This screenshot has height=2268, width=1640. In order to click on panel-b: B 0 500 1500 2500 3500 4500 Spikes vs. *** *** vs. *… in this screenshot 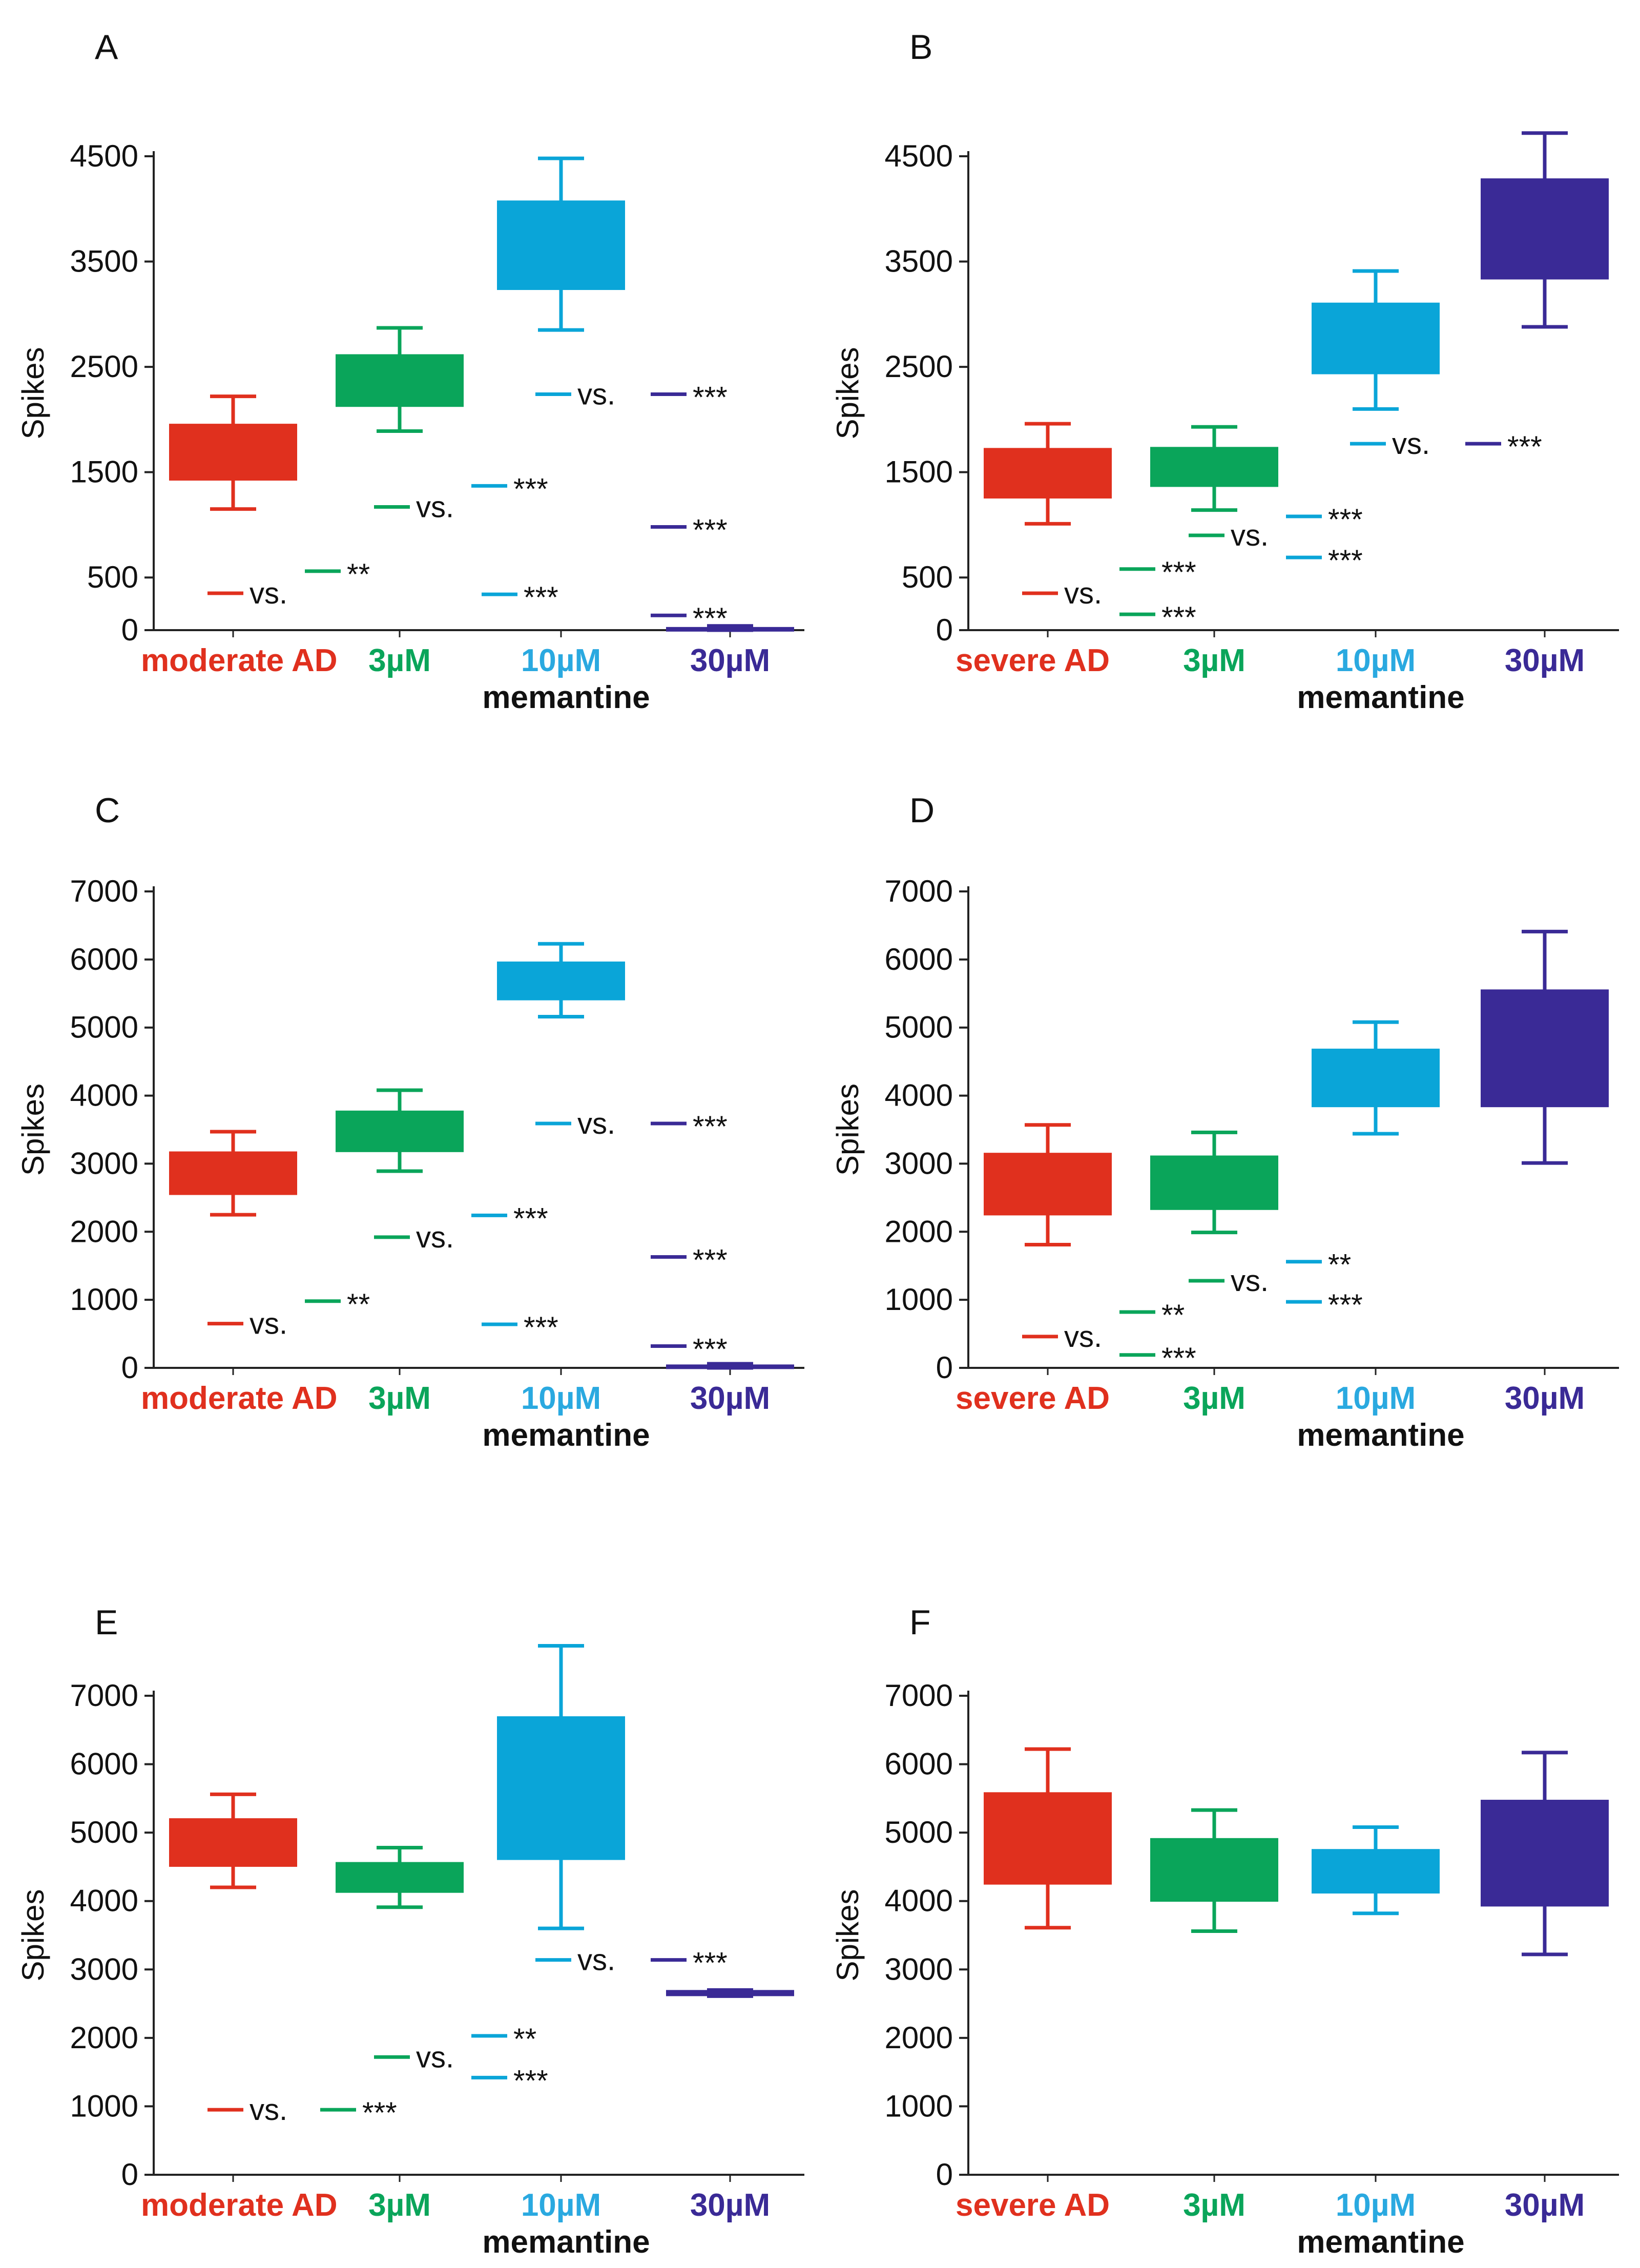, I will do `click(1225, 372)`.